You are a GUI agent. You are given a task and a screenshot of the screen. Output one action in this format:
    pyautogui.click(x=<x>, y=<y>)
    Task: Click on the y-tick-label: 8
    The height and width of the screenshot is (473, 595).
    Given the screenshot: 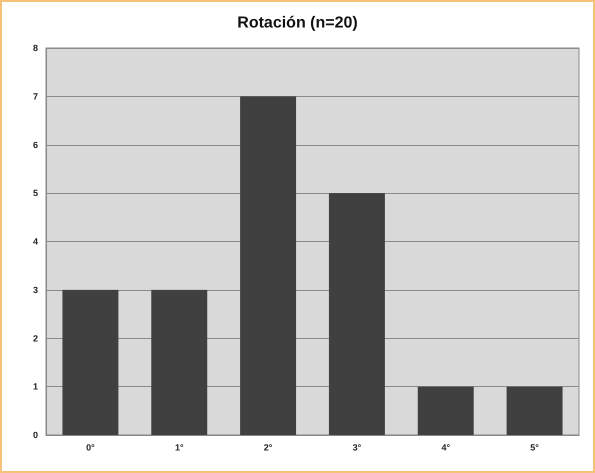 What is the action you would take?
    pyautogui.click(x=35, y=48)
    